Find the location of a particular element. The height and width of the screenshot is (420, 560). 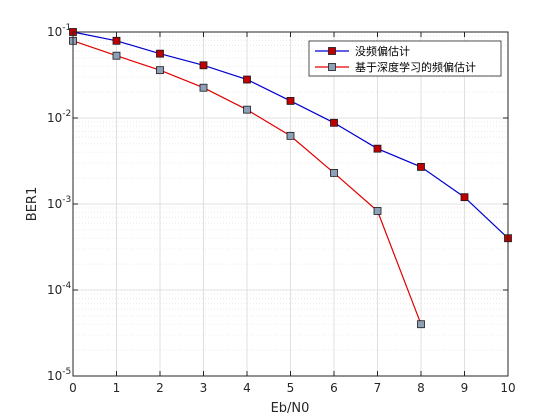

y-tick-label: 10⁻¹ is located at coordinates (59, 31).